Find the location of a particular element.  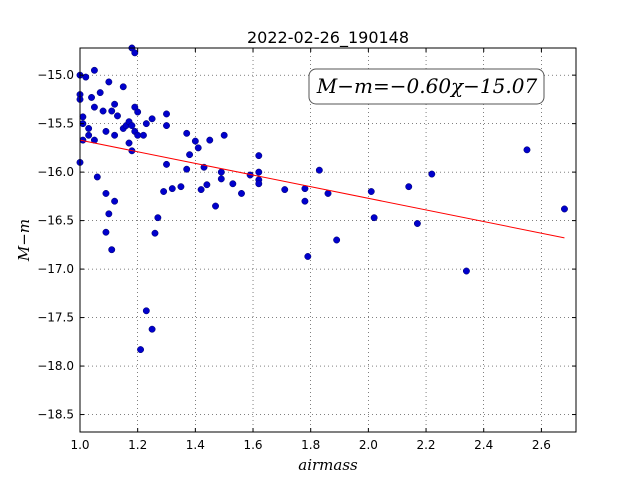

equation-box: M−m=−0.60χ−15.07 is located at coordinates (426, 86).